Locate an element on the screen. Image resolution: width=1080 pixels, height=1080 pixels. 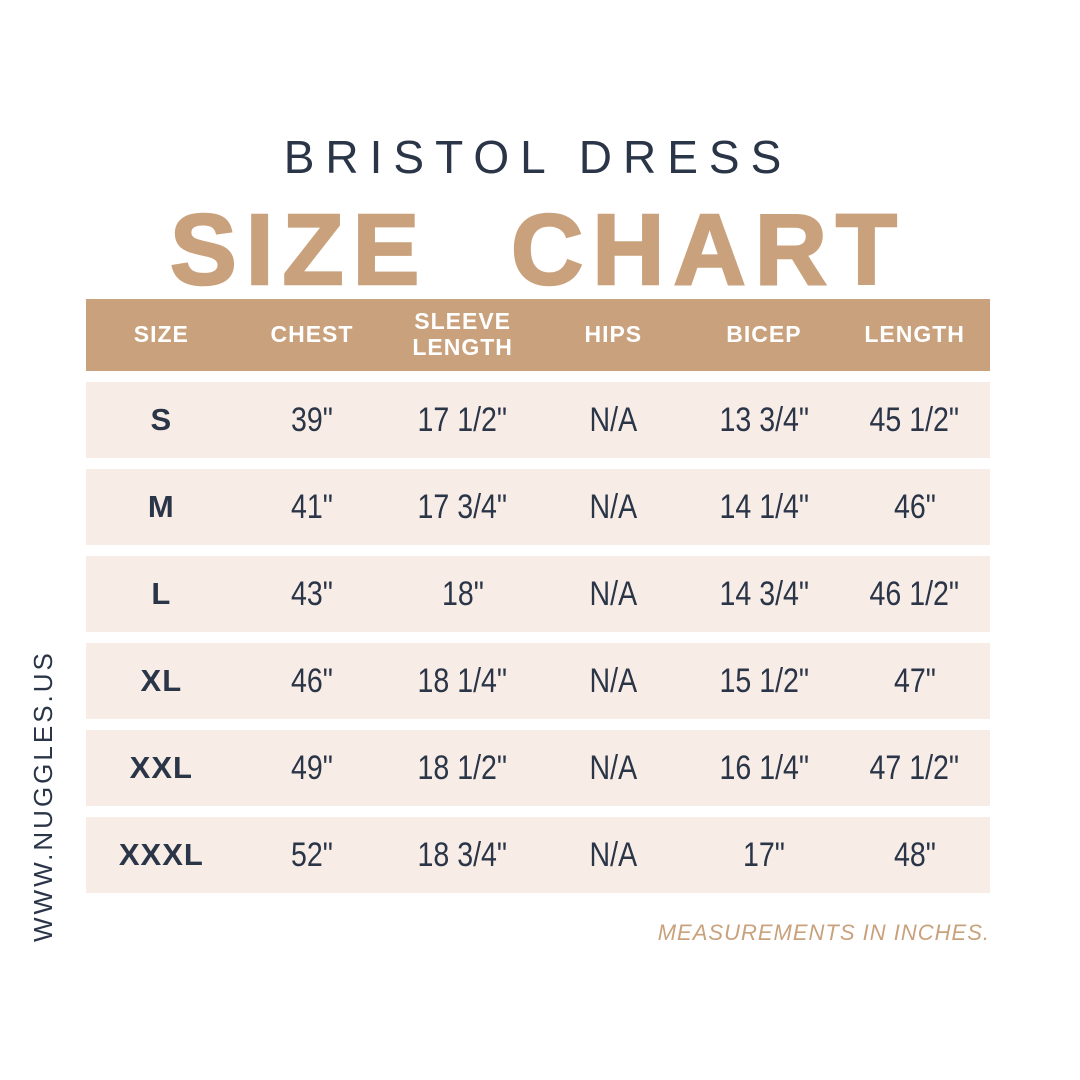
value: 47" is located at coordinates (914, 680).